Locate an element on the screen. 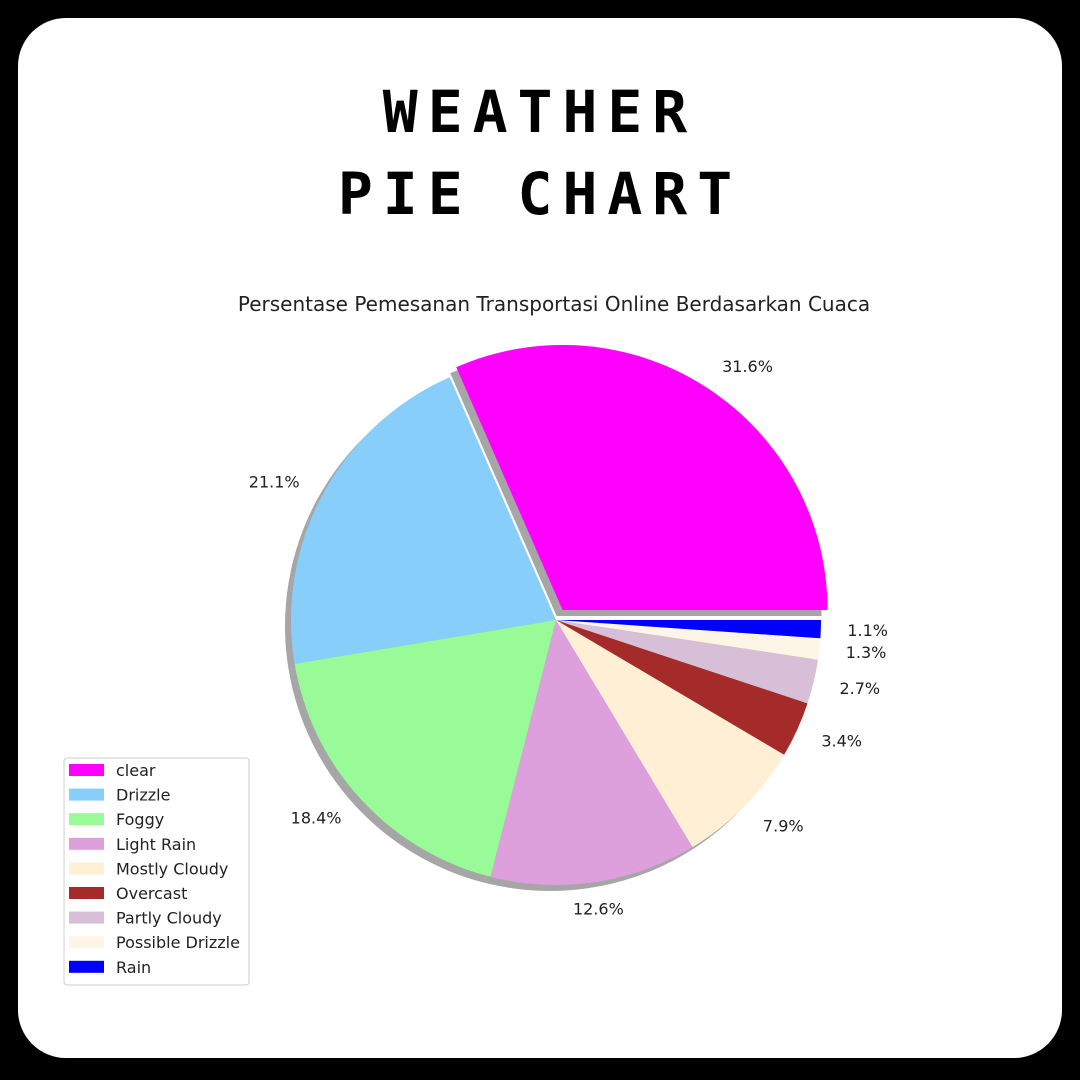  page-title-line-1: WEATHER is located at coordinates (540, 112).